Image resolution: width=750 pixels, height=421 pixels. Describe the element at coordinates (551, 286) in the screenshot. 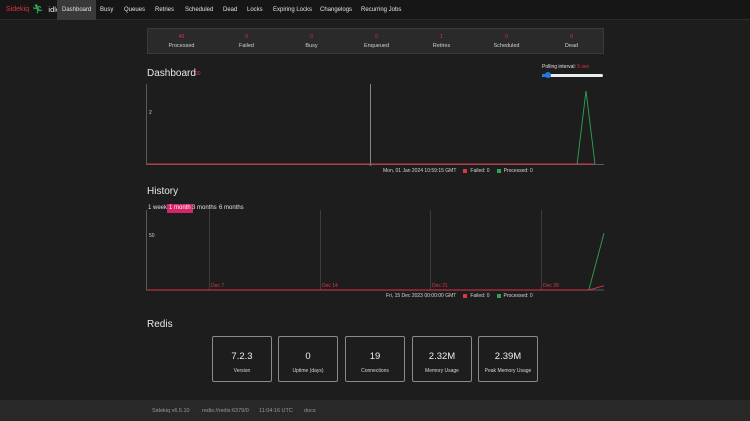

I see `x-tick-label: Dec 28` at that location.